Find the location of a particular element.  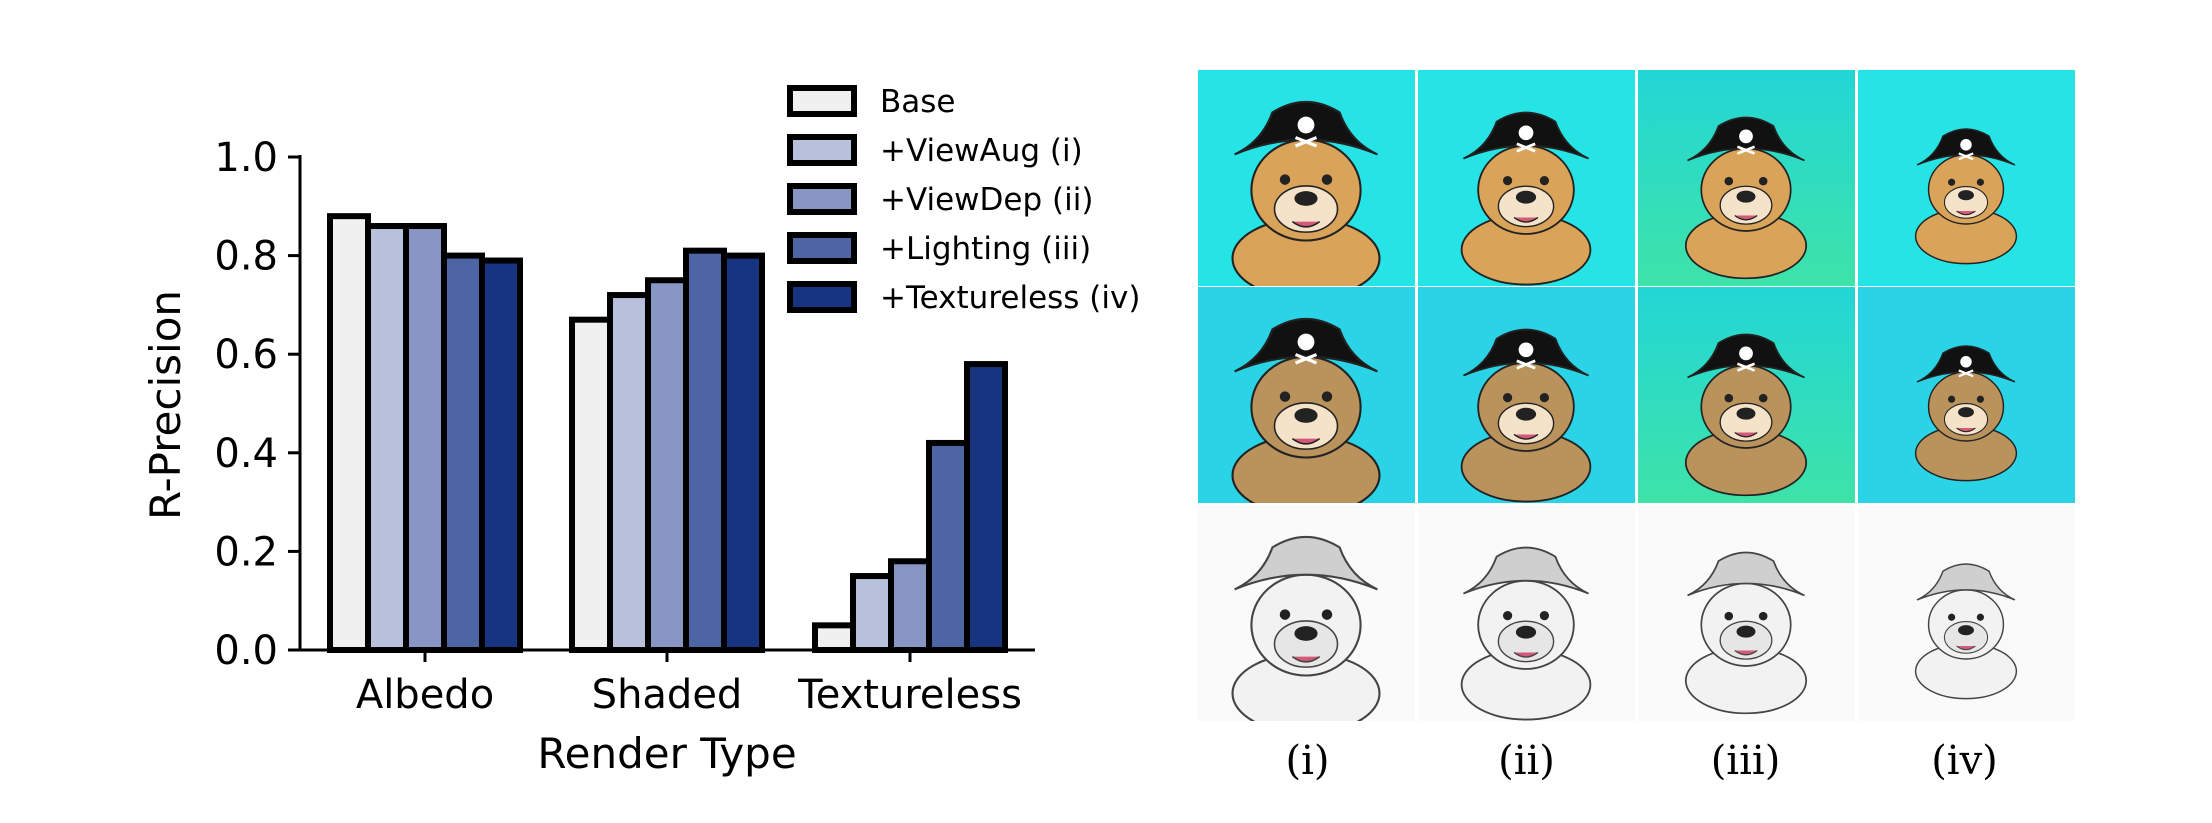

render-cell-r1-c3 is located at coordinates (1966, 395).